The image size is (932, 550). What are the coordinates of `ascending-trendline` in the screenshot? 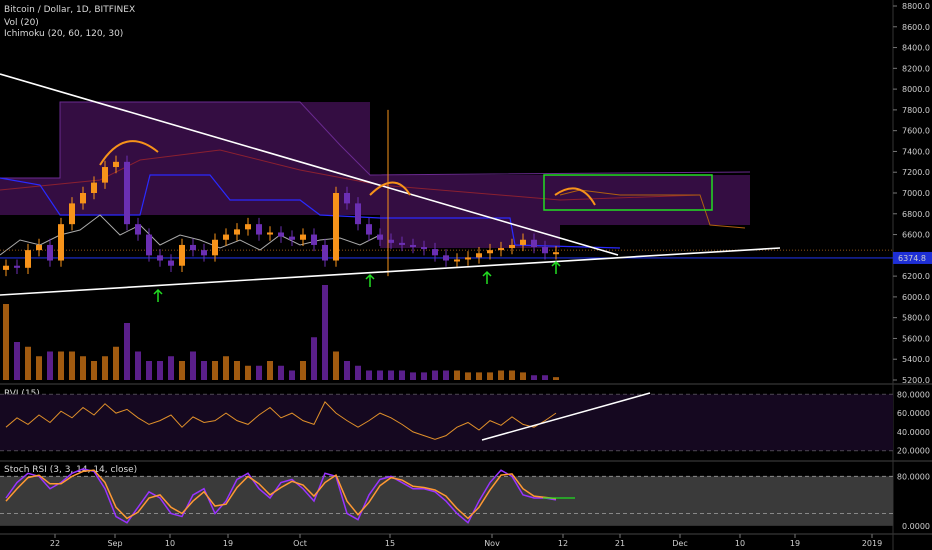 It's located at (390, 271).